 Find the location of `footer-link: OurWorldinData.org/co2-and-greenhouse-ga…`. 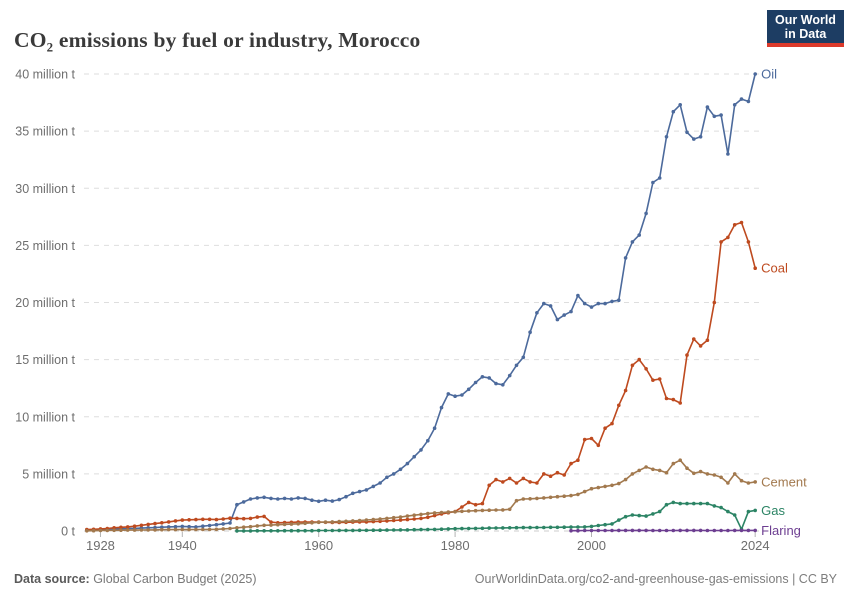

footer-link: OurWorldinData.org/co2-and-greenhouse-ga… is located at coordinates (655, 579).